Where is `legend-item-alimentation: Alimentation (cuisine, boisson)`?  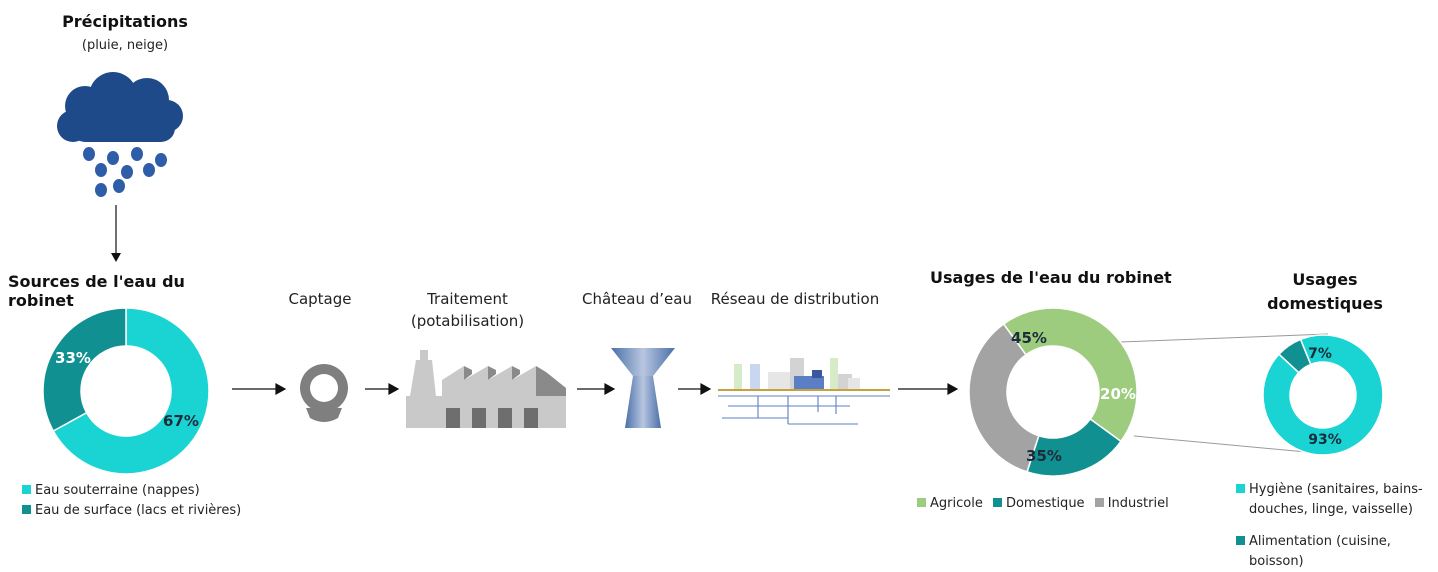 legend-item-alimentation: Alimentation (cuisine, boisson) is located at coordinates (1336, 552).